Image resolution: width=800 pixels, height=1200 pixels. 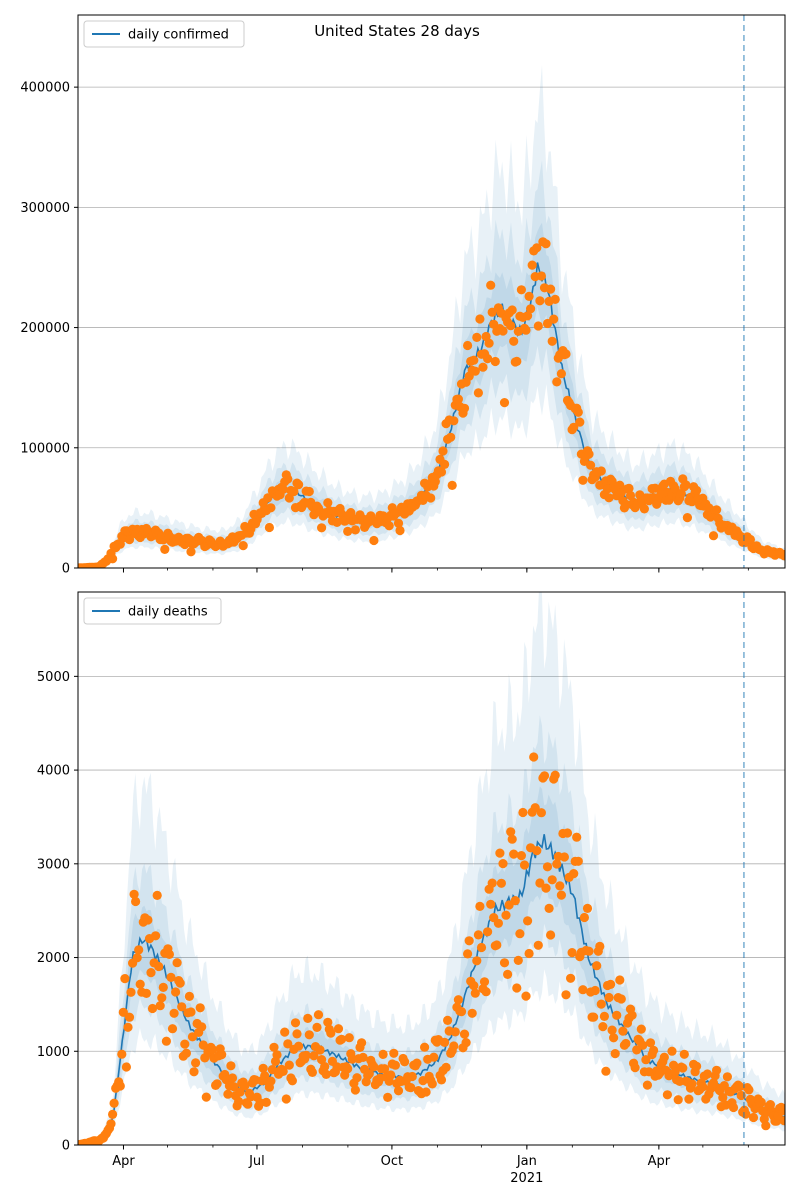 I want to click on legend-label: daily confirmed, so click(x=178, y=35).